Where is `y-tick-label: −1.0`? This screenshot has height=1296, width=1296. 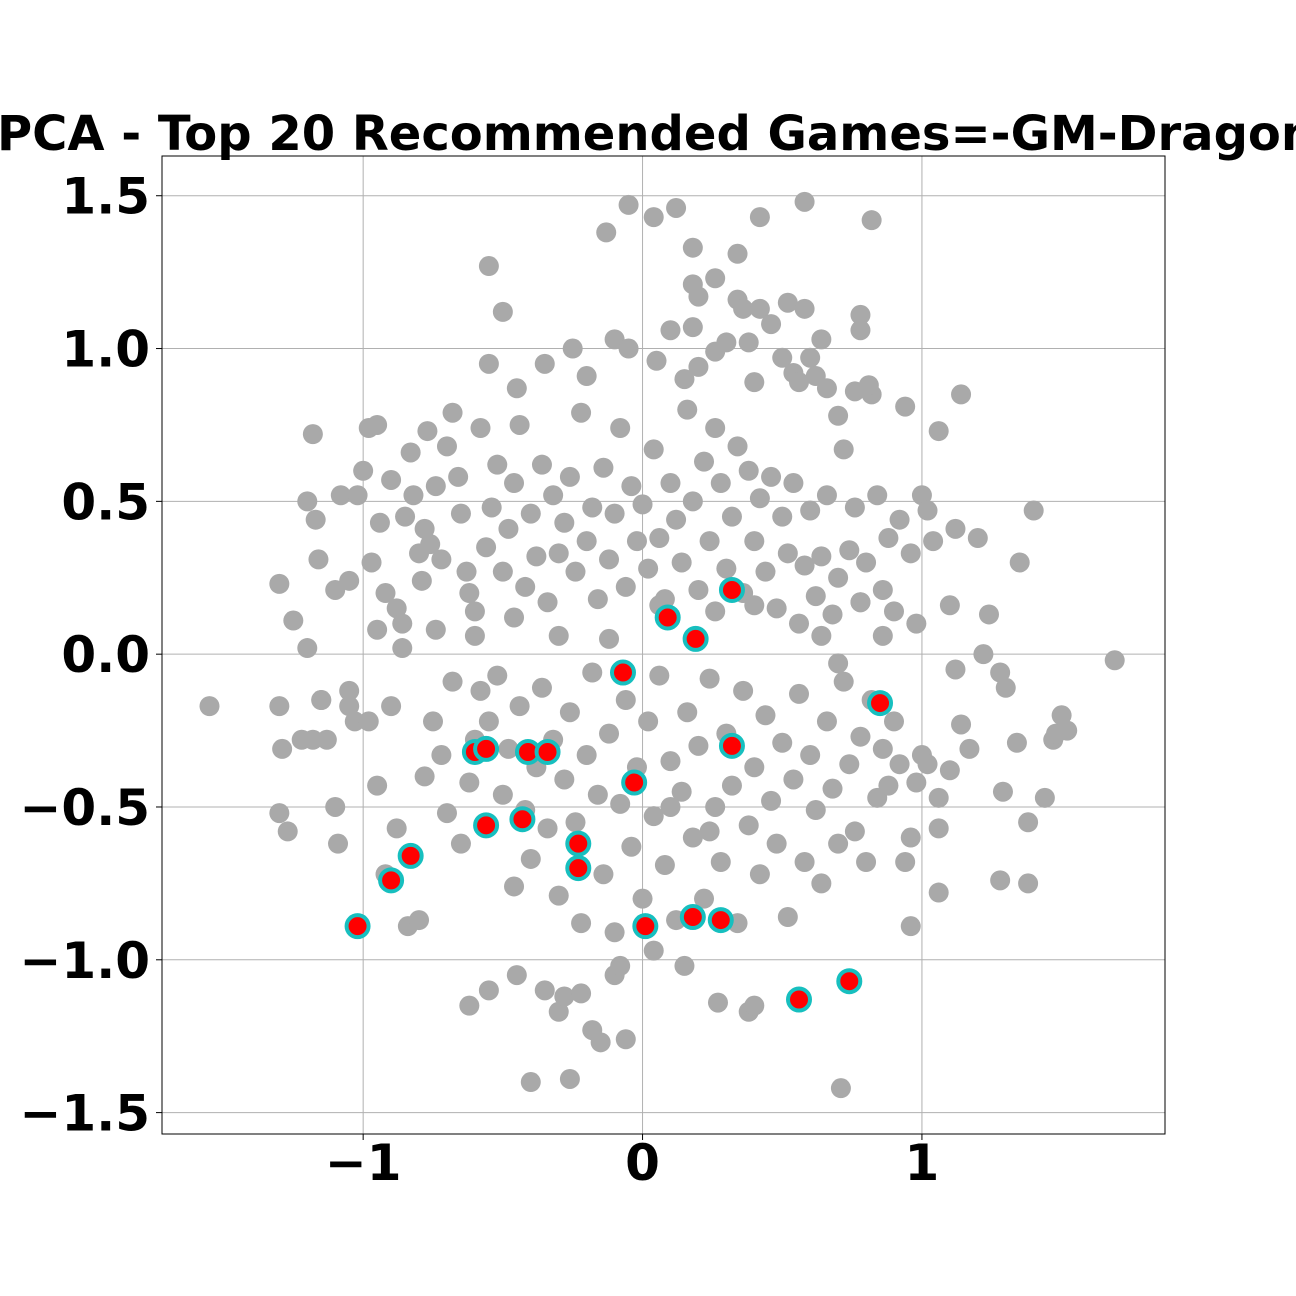
y-tick-label: −1.0 is located at coordinates (85, 961).